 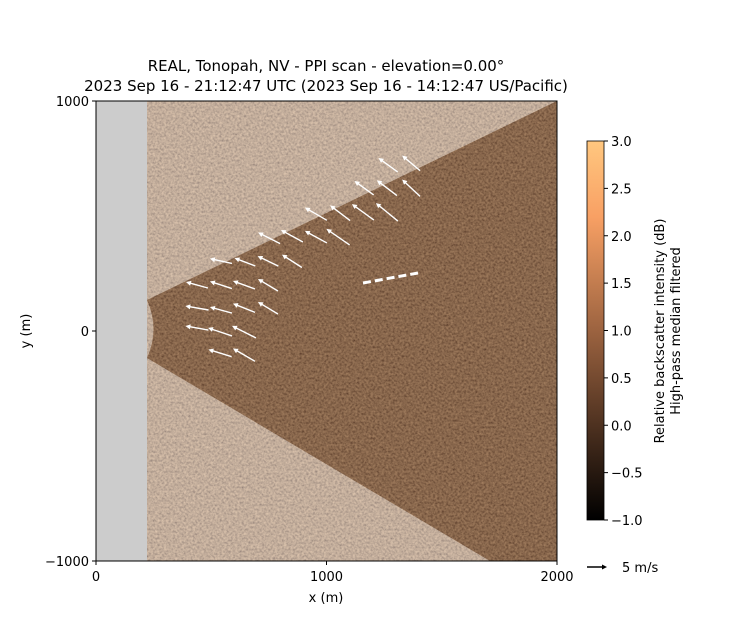 What do you see at coordinates (627, 521) in the screenshot?
I see `colorbar-tick-label: −1.0` at bounding box center [627, 521].